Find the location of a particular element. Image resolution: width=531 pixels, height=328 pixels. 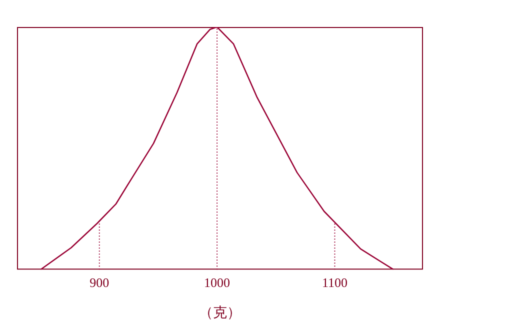

x-tick-label: 1100 is located at coordinates (335, 282).